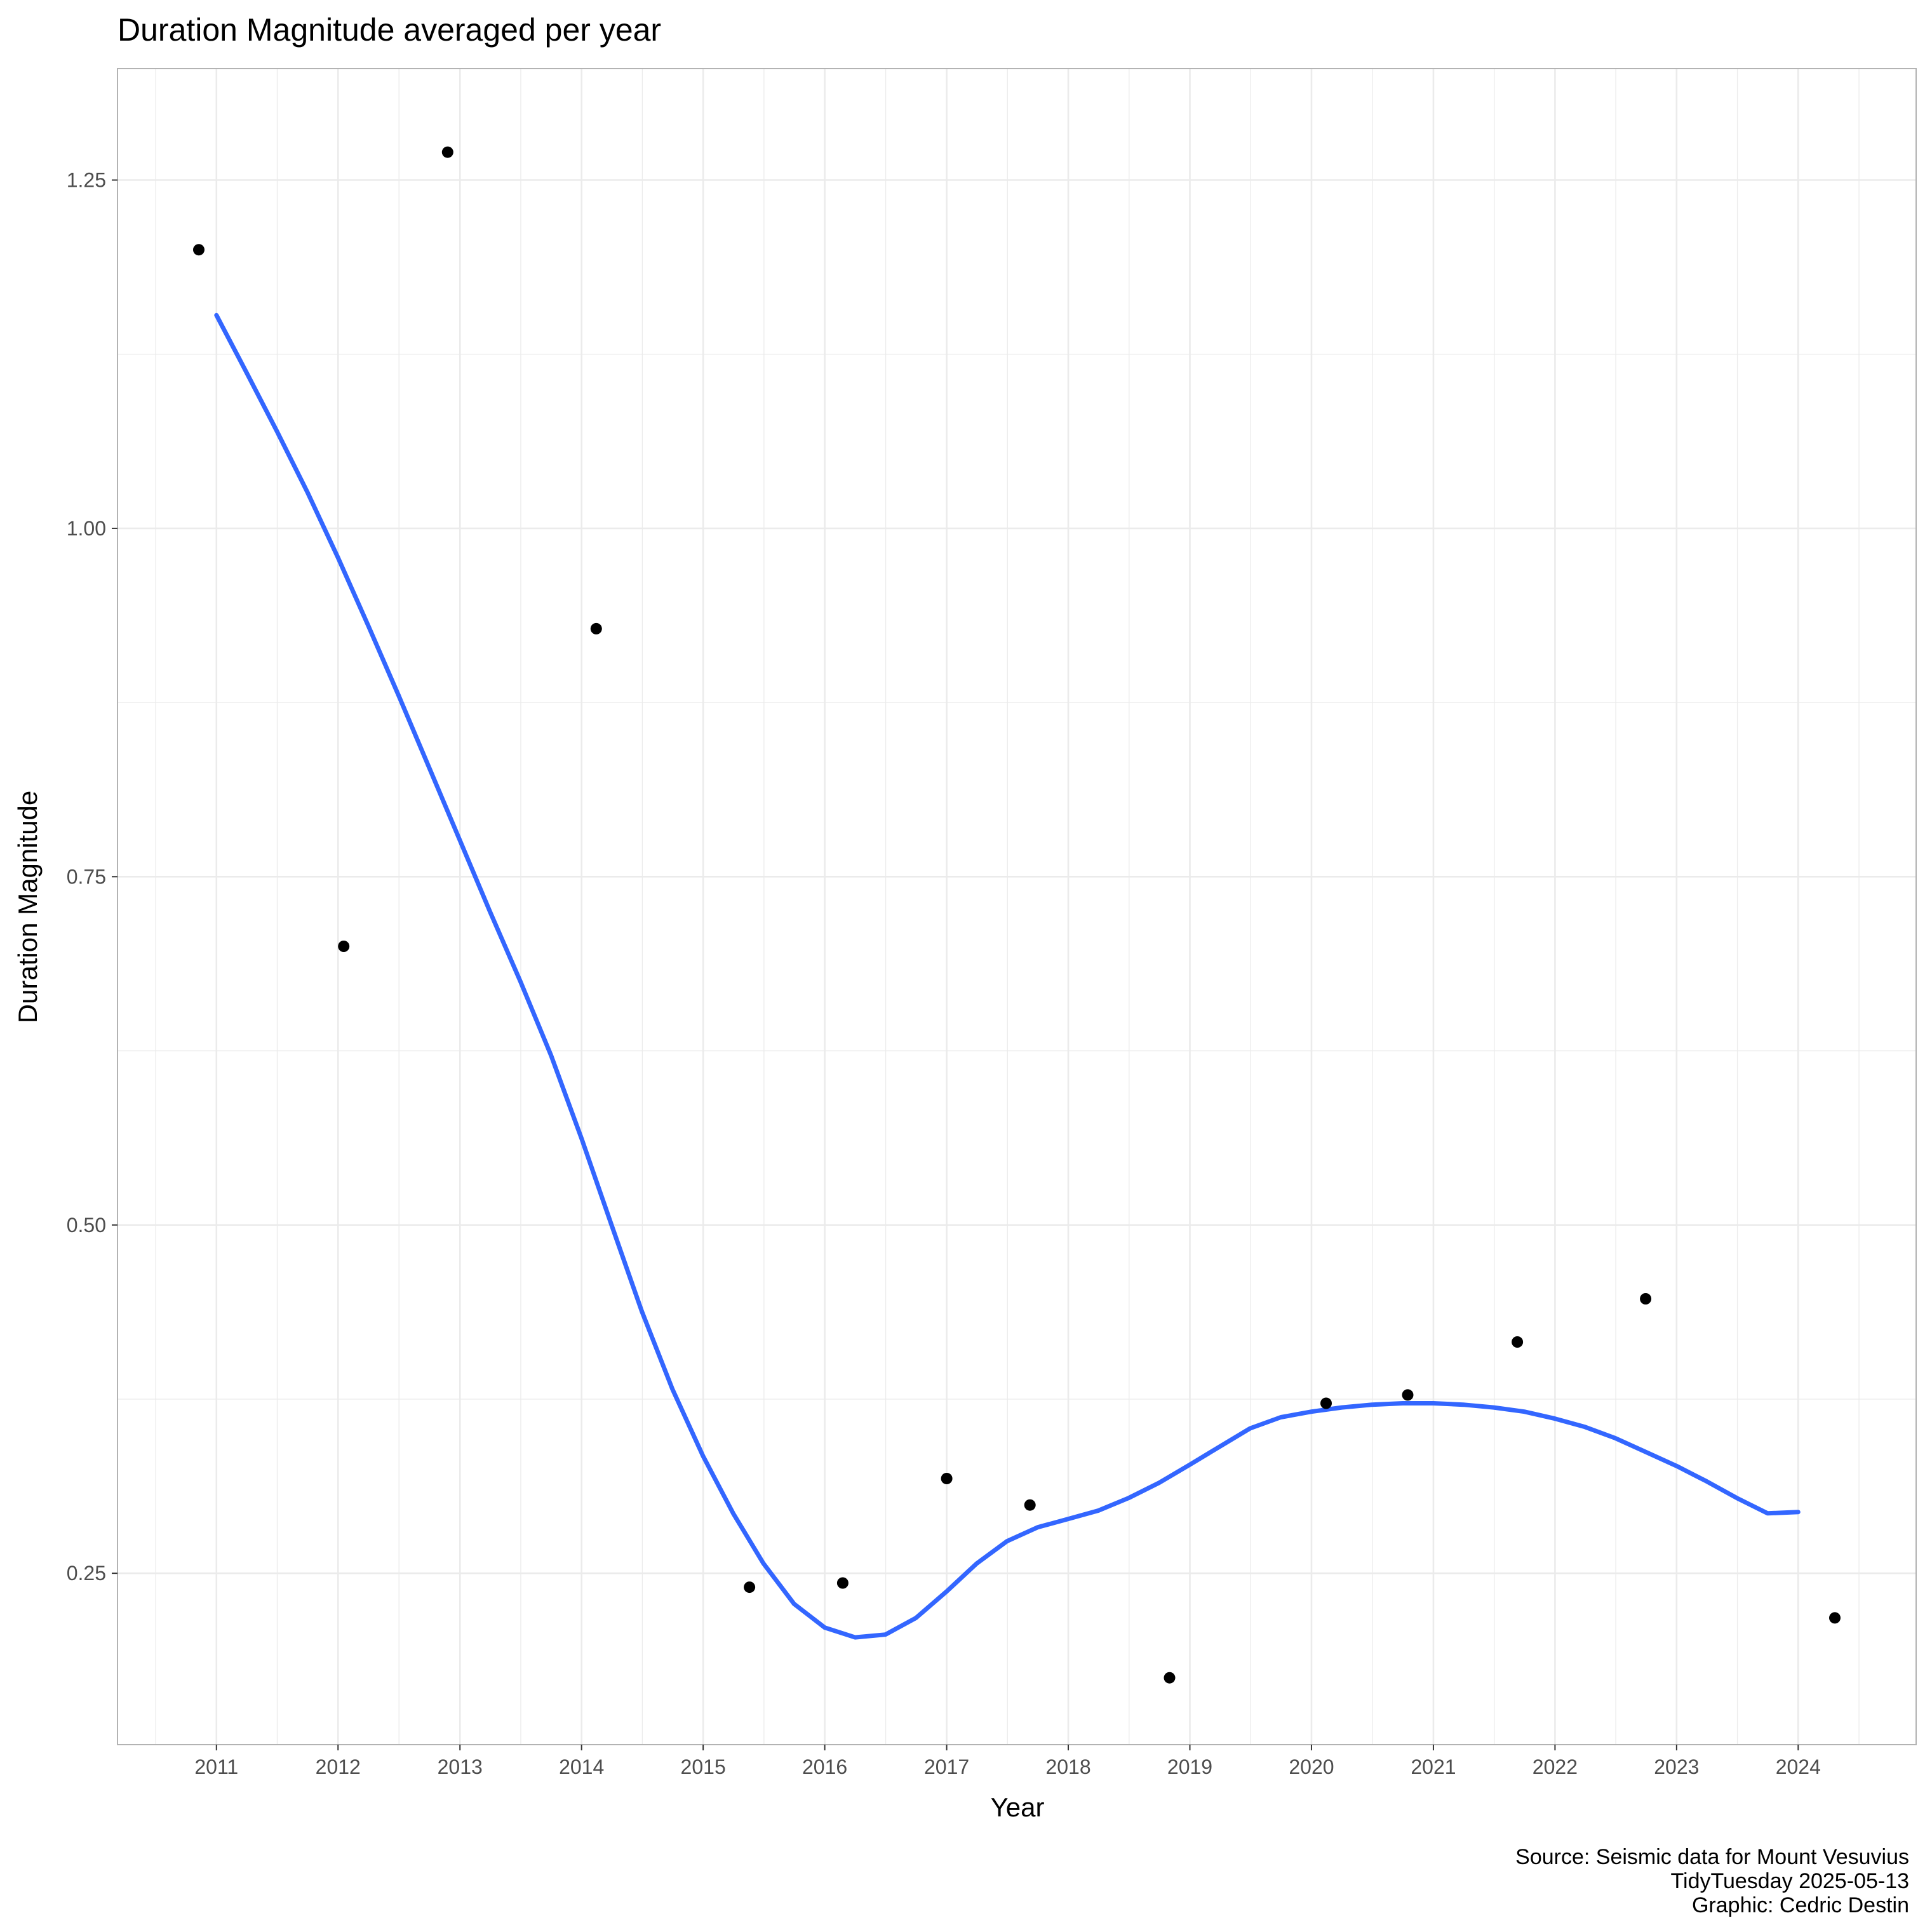 This screenshot has width=1932, height=1932. I want to click on x-tick-label: 2014, so click(581, 1766).